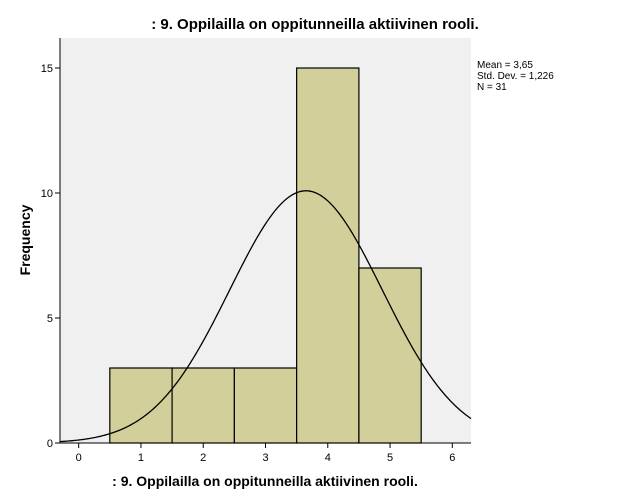 This screenshot has width=629, height=504. What do you see at coordinates (515, 76) in the screenshot?
I see `stat-line: Std. Dev. = 1,226` at bounding box center [515, 76].